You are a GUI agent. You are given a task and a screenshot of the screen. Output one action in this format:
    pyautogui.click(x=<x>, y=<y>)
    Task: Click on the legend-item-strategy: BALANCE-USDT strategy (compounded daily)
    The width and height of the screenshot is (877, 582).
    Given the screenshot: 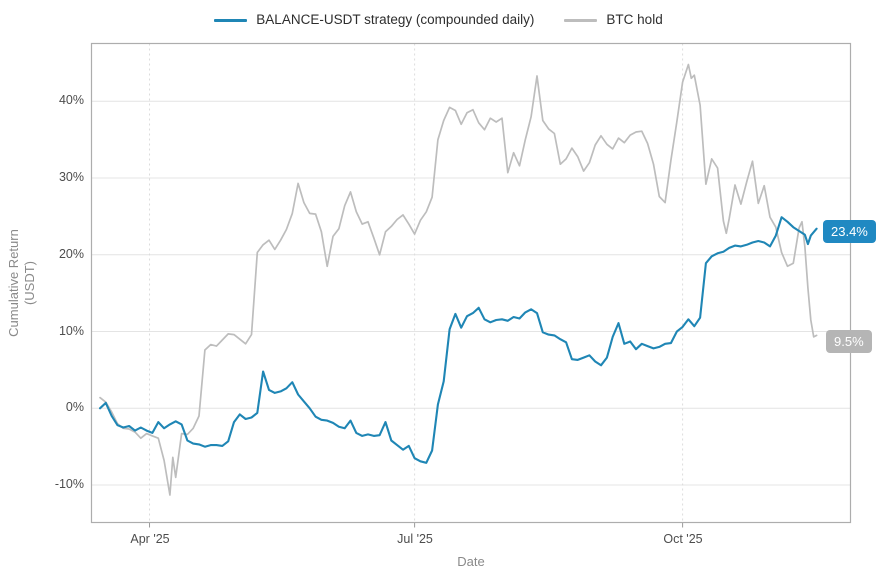 What is the action you would take?
    pyautogui.click(x=374, y=20)
    